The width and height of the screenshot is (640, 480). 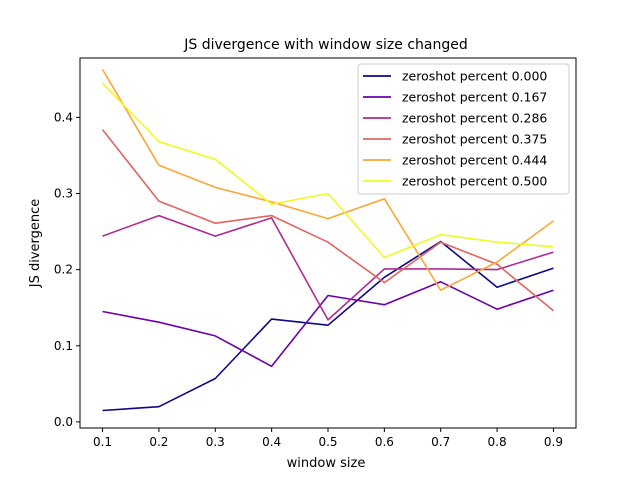 I want to click on y-axis-ticks: 0.0 0.1 0.2 0.3 0.4, so click(x=67, y=269).